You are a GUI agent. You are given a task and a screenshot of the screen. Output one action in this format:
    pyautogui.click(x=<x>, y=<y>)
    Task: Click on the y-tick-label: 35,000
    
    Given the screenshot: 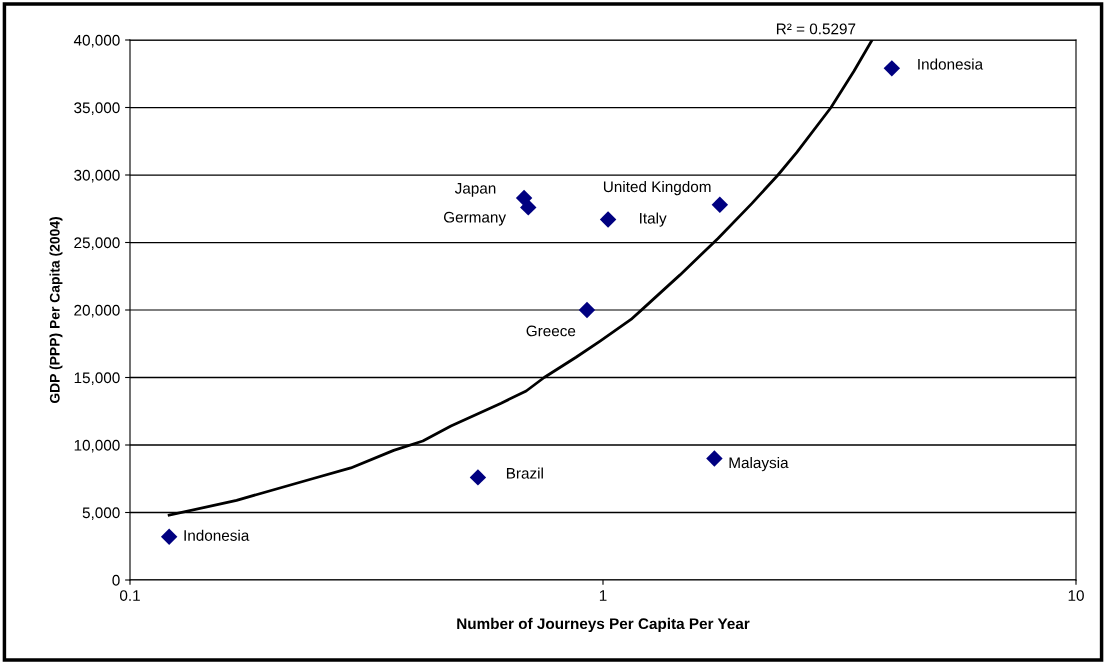 What is the action you would take?
    pyautogui.click(x=97, y=108)
    